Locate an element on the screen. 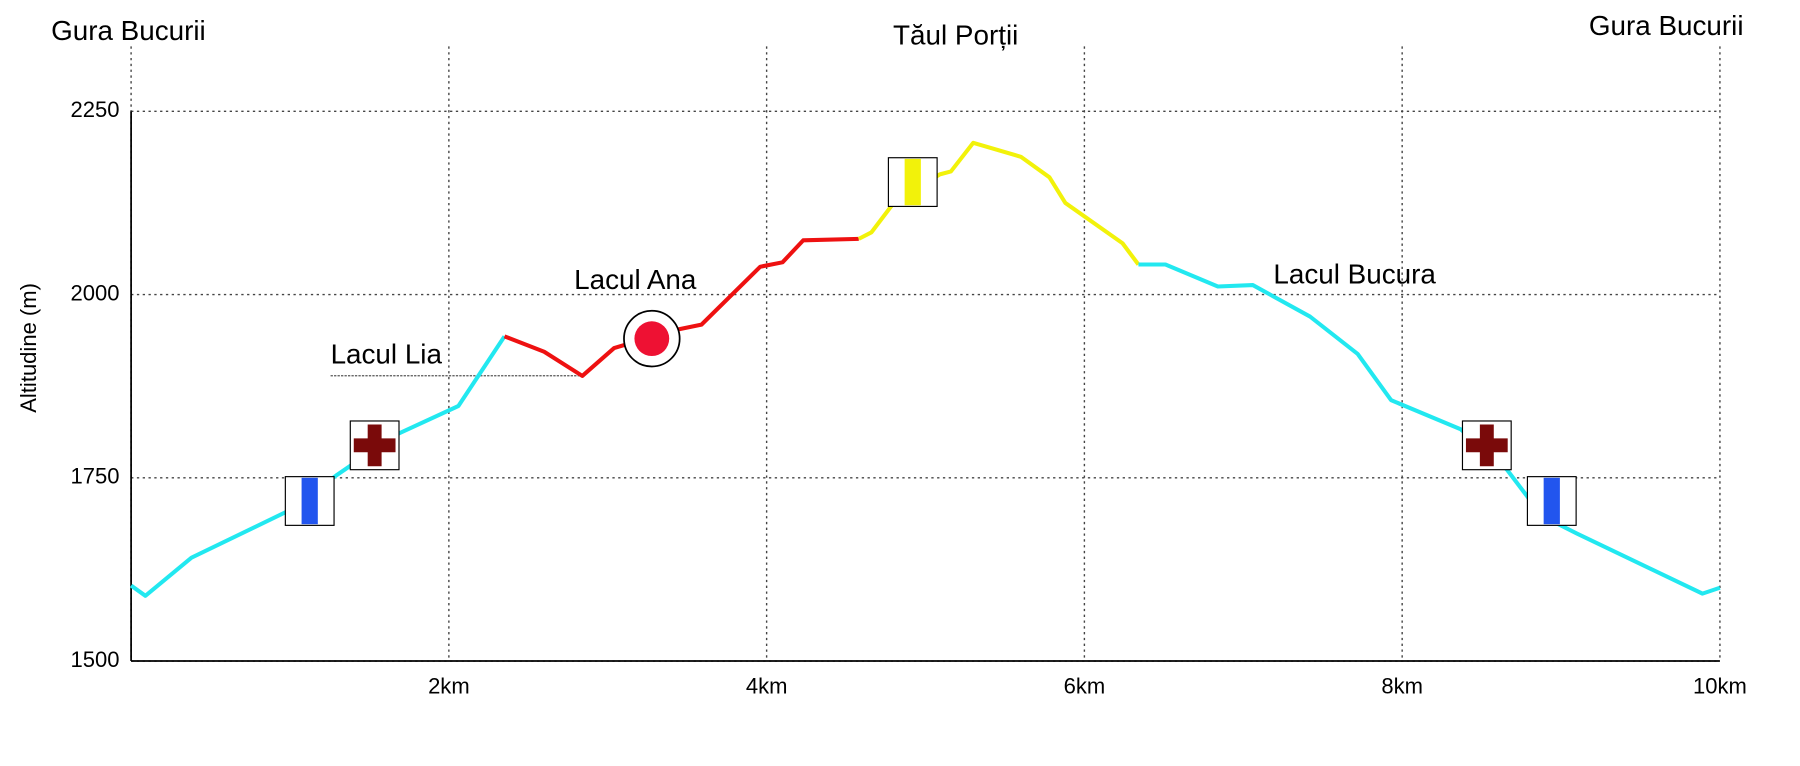 Image resolution: width=1800 pixels, height=766 pixels. x-tick-label: 6km is located at coordinates (1085, 686).